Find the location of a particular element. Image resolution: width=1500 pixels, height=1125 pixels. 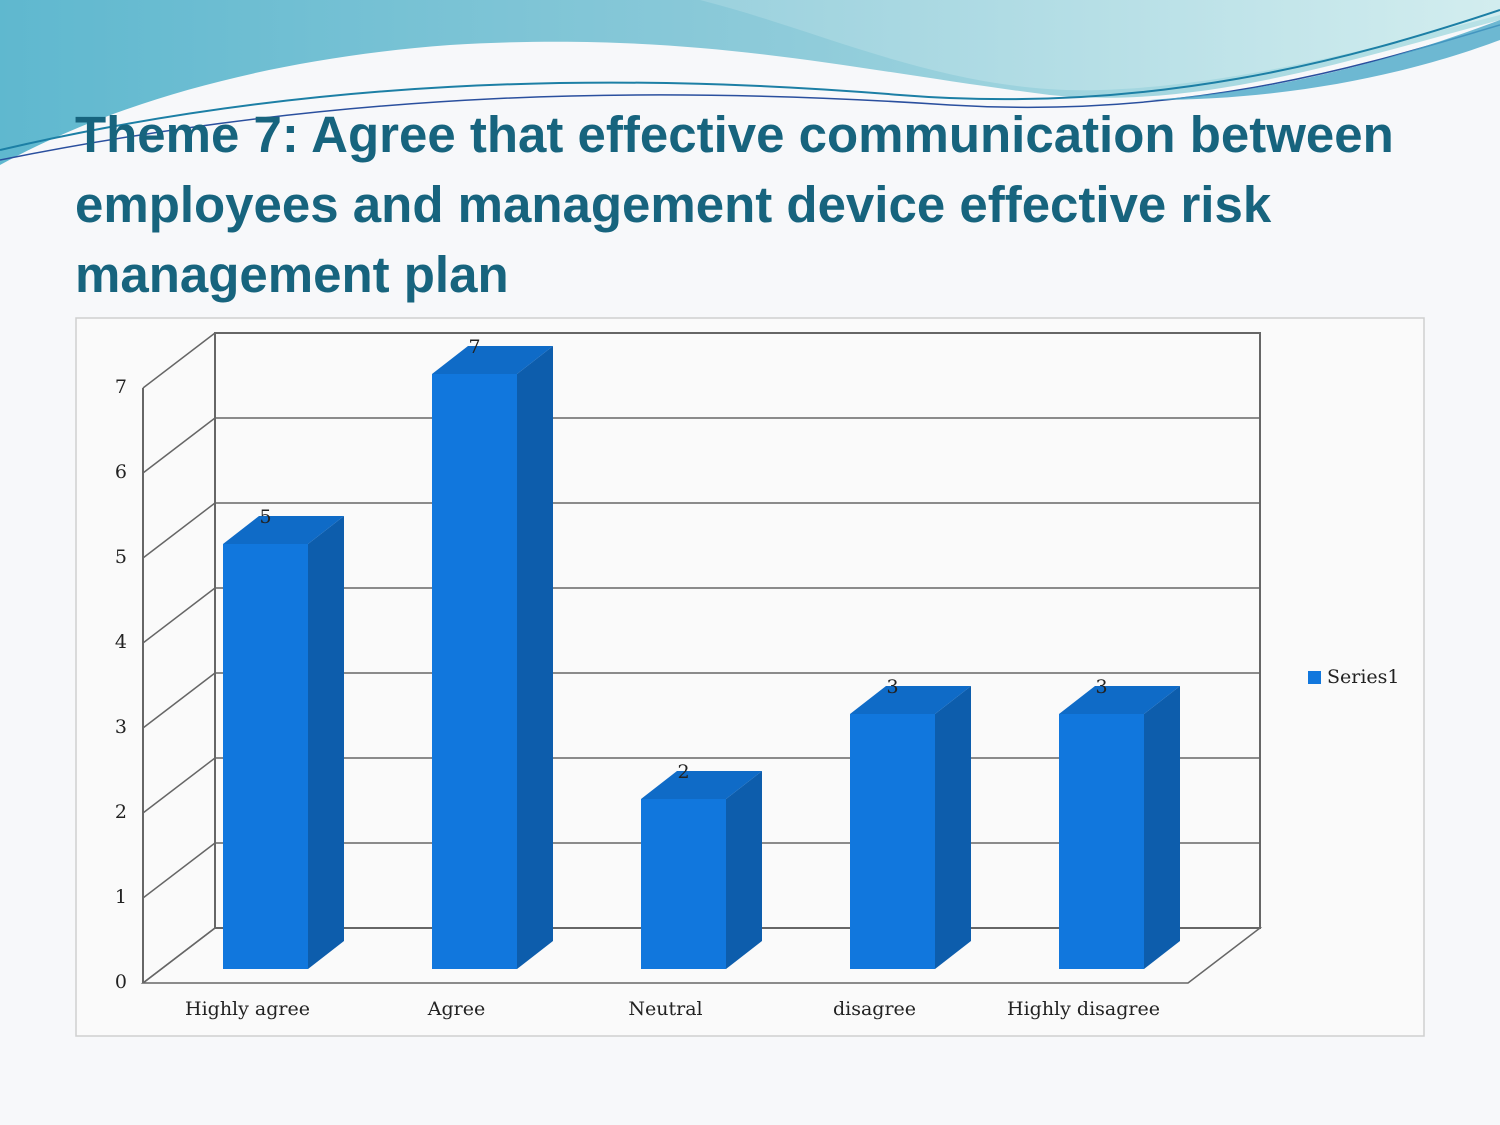

y-tick-label: 0 is located at coordinates (121, 982).